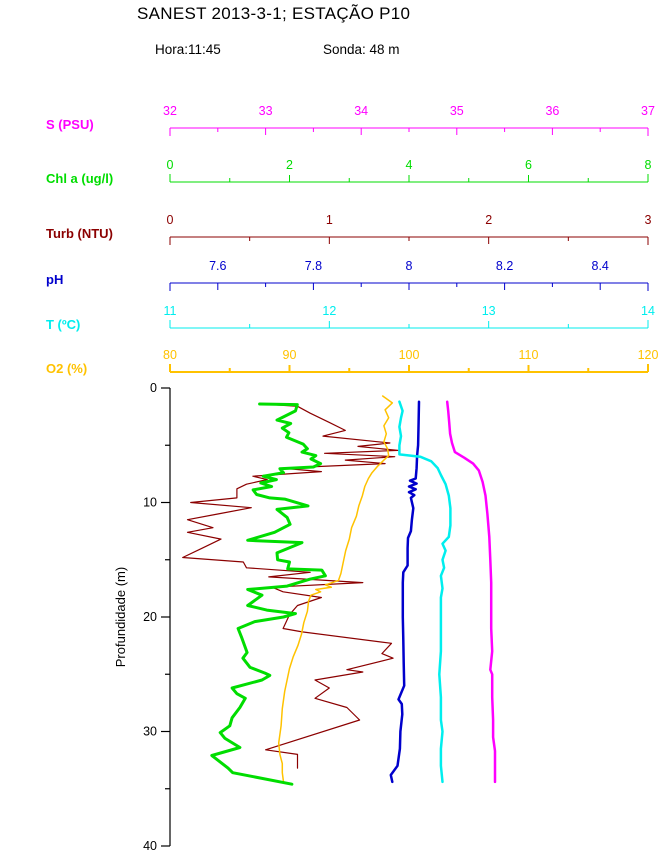  What do you see at coordinates (313, 266) in the screenshot?
I see `axis-ticklabel-pH: 7.8` at bounding box center [313, 266].